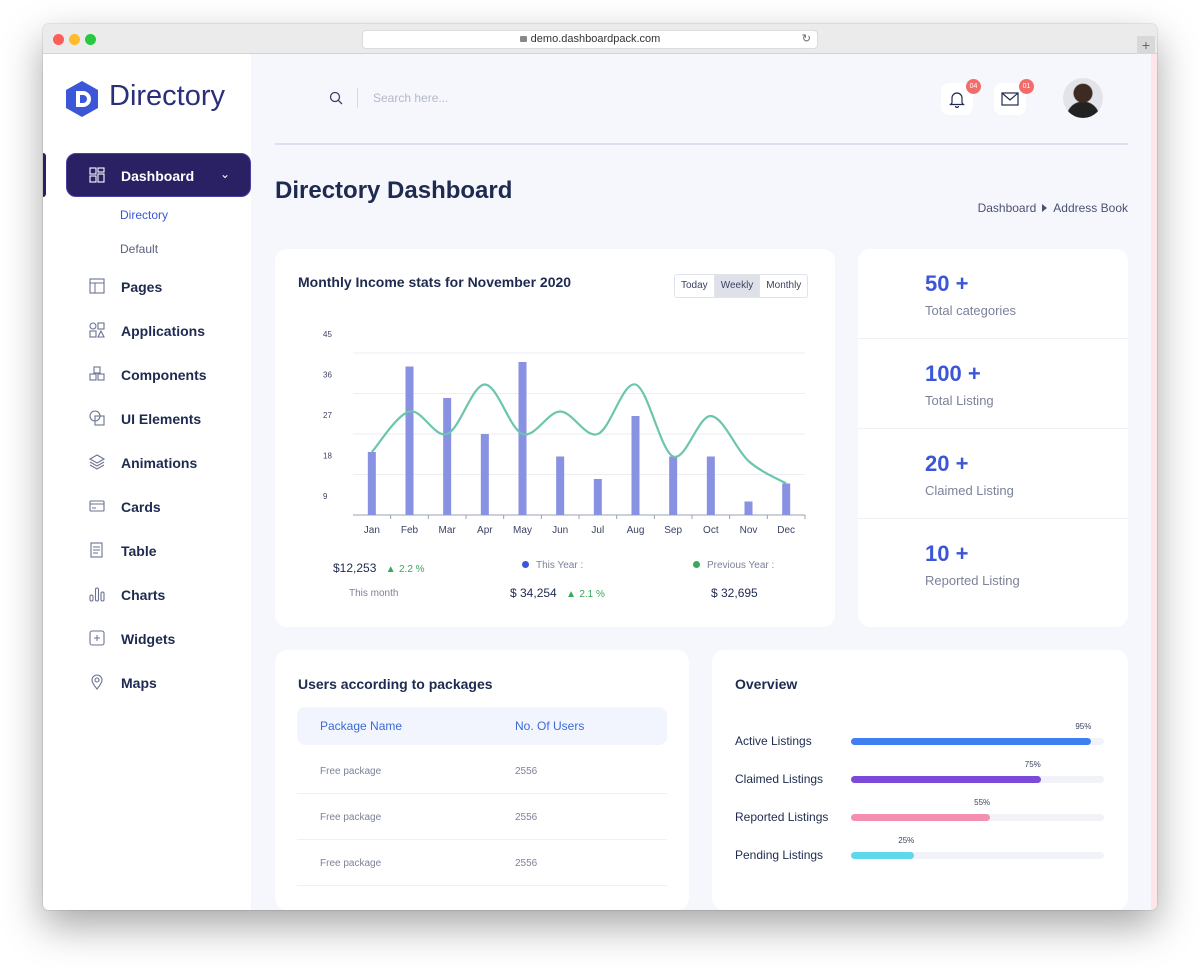 This screenshot has width=1200, height=972. Describe the element at coordinates (560, 565) in the screenshot. I see `this-year-label: This Year :` at that location.